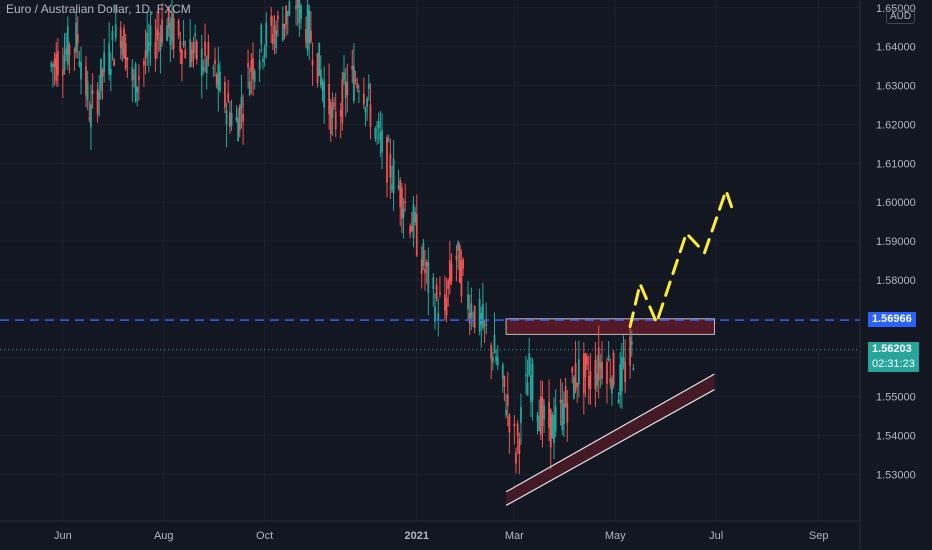 The width and height of the screenshot is (932, 550). I want to click on x-tick-label: Aug, so click(164, 536).